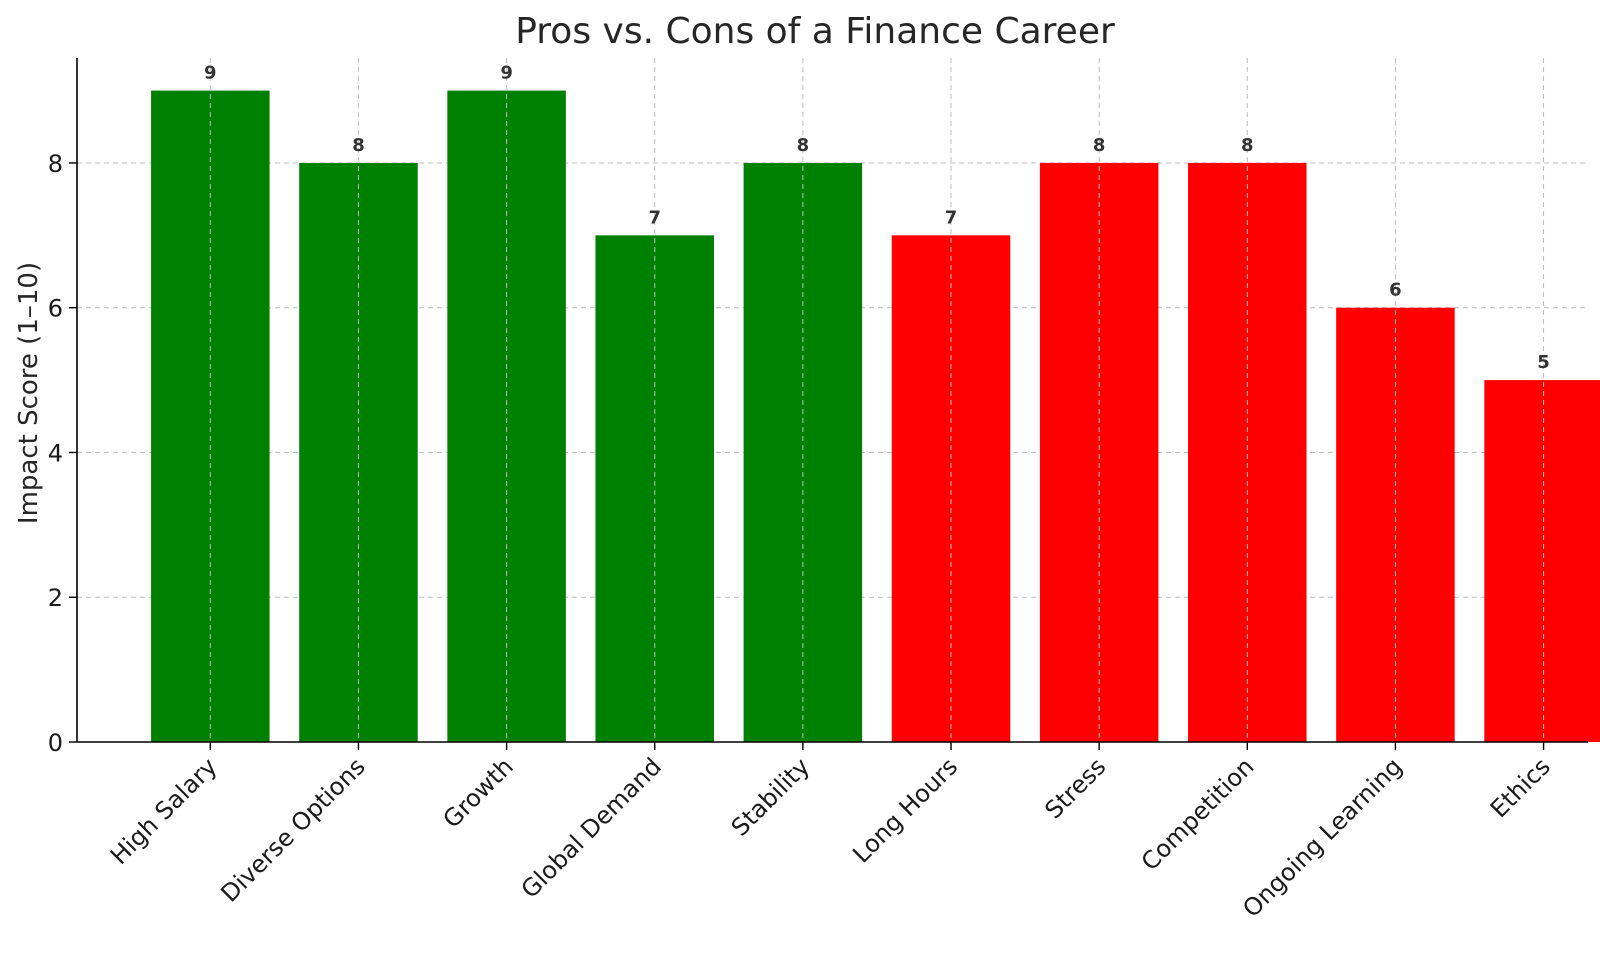 The height and width of the screenshot is (954, 1600). Describe the element at coordinates (55, 598) in the screenshot. I see `y-tick-label: 2` at that location.